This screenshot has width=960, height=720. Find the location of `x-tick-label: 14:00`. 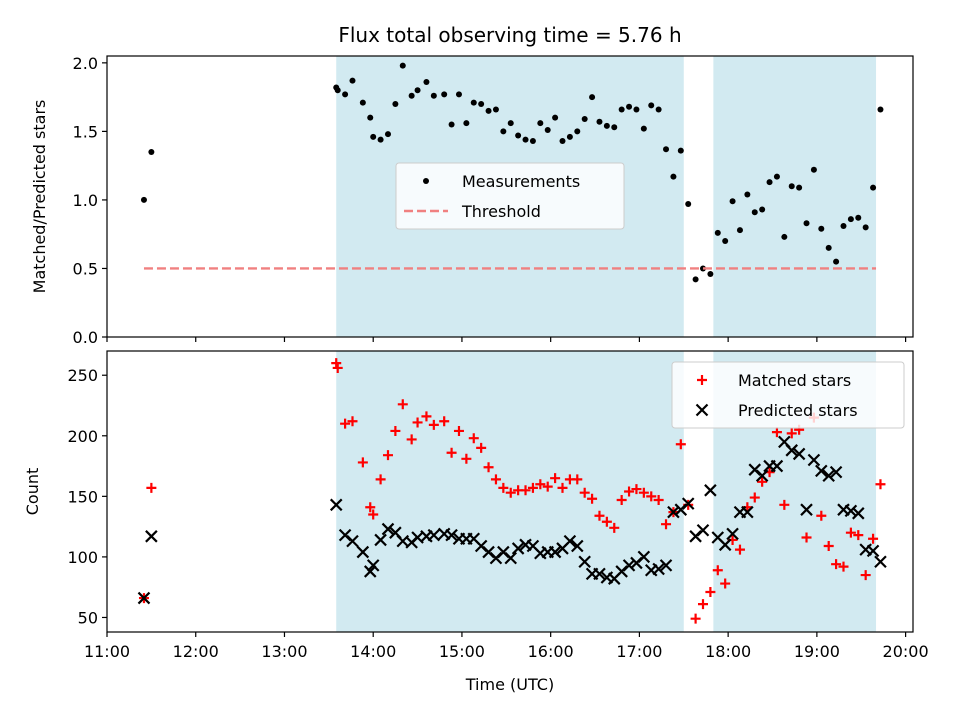

x-tick-label: 14:00 is located at coordinates (373, 651).